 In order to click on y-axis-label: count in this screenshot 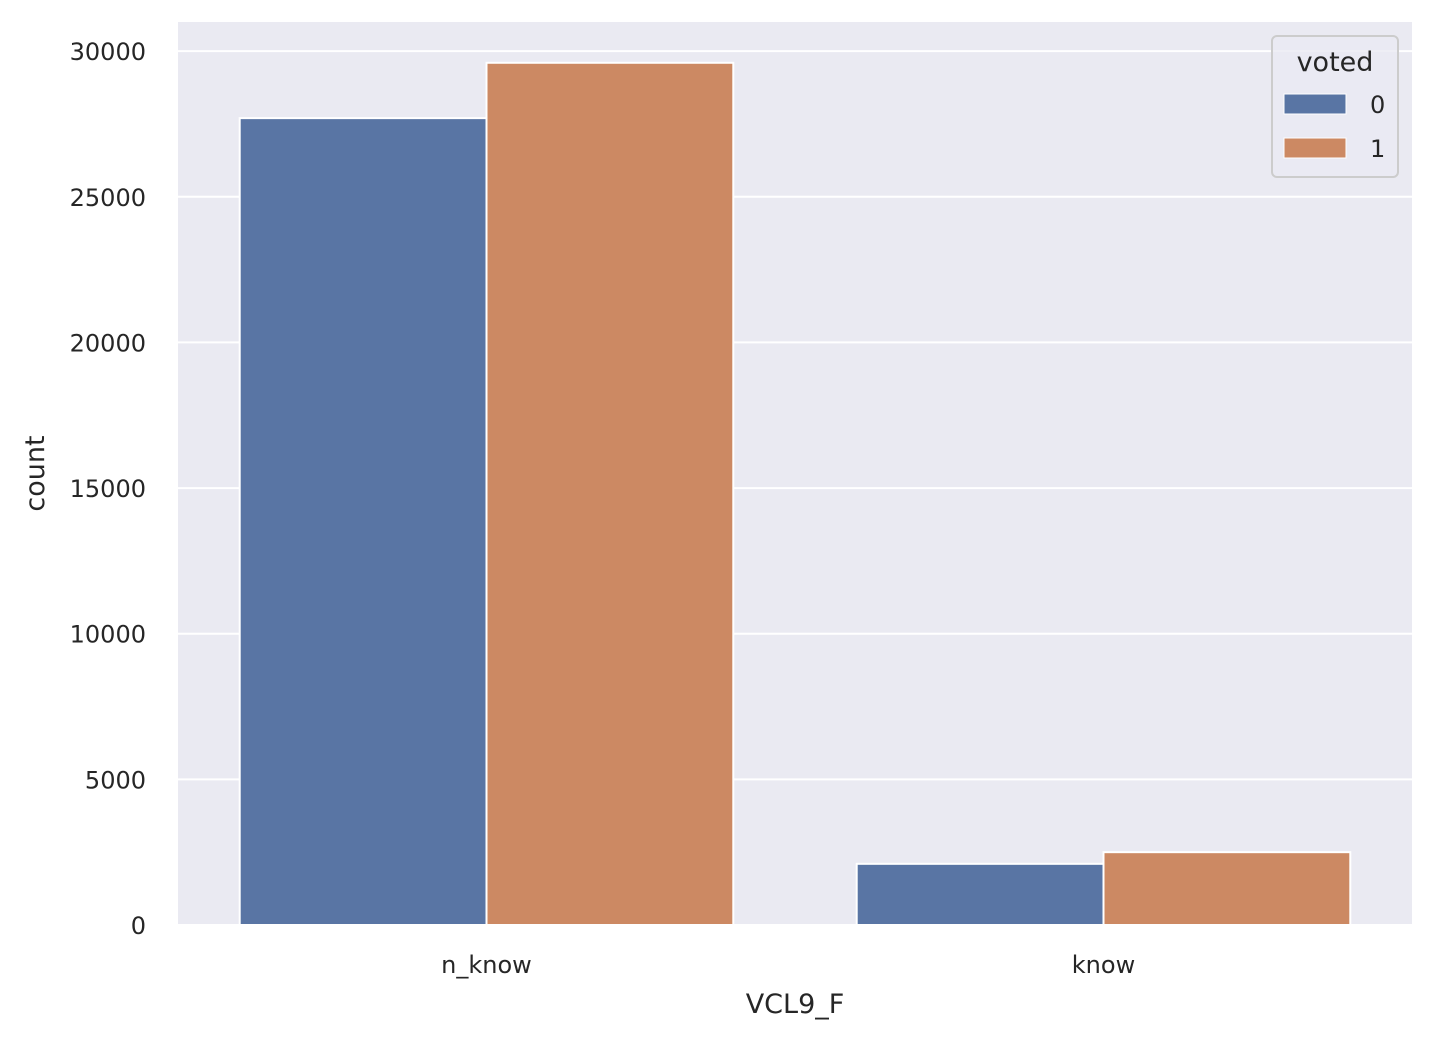, I will do `click(35, 473)`.